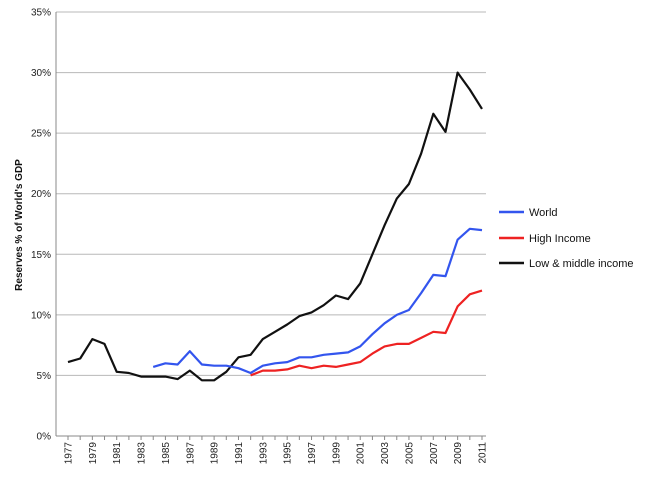  Describe the element at coordinates (142, 453) in the screenshot. I see `x-tick-label: 1983` at that location.